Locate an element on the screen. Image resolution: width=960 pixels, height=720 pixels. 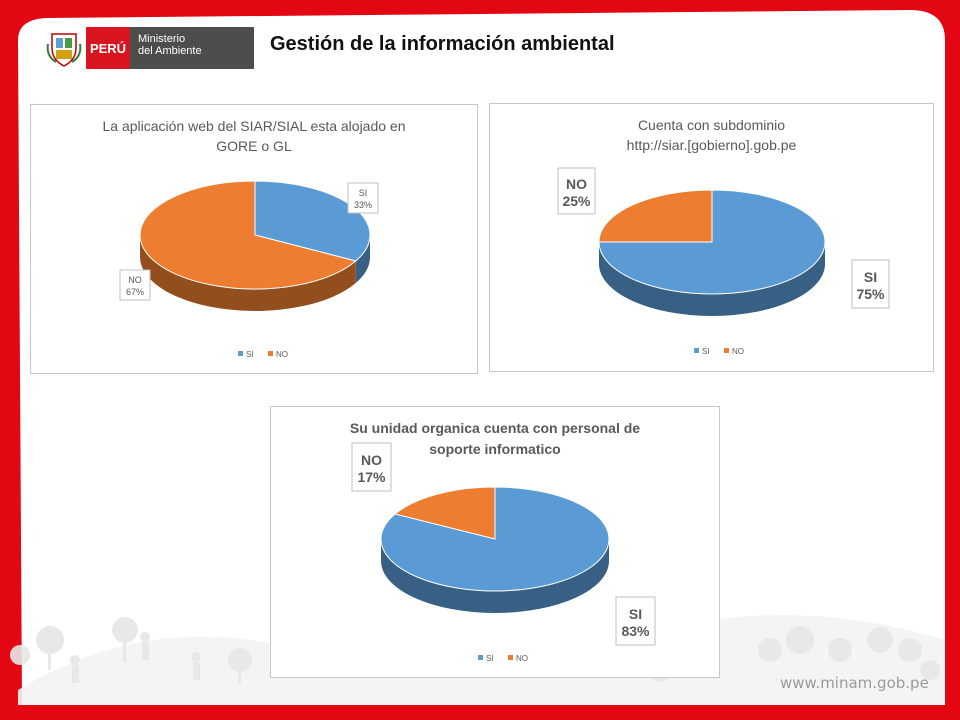
logo-ministry: Ministerio del Ambiente is located at coordinates (192, 48).